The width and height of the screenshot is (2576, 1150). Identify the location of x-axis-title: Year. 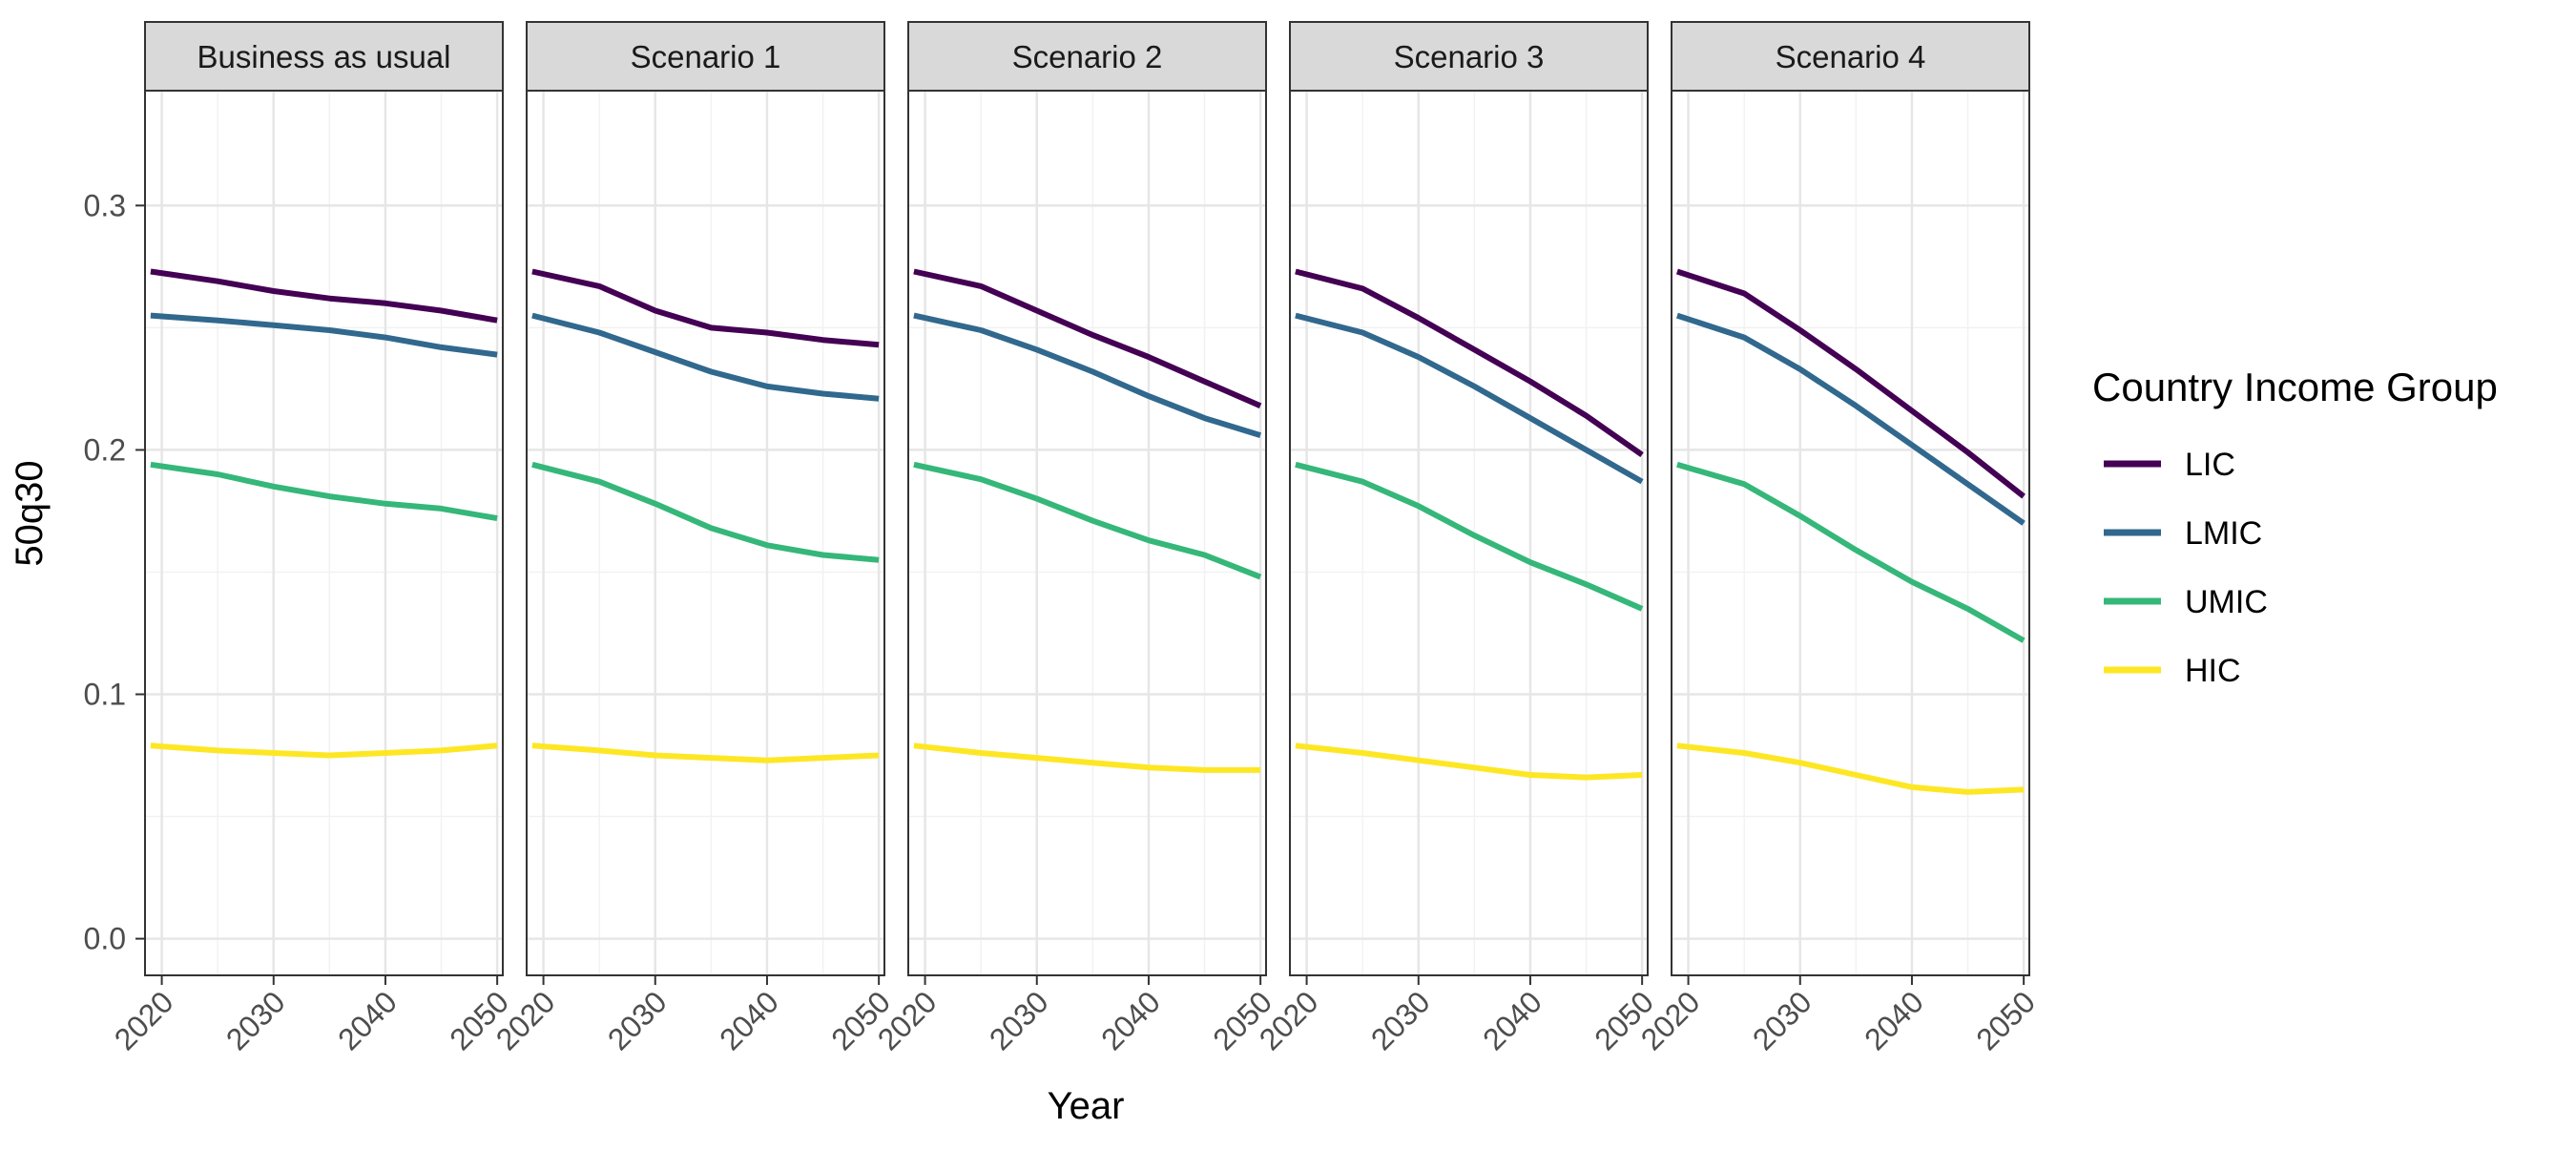
(1086, 1106).